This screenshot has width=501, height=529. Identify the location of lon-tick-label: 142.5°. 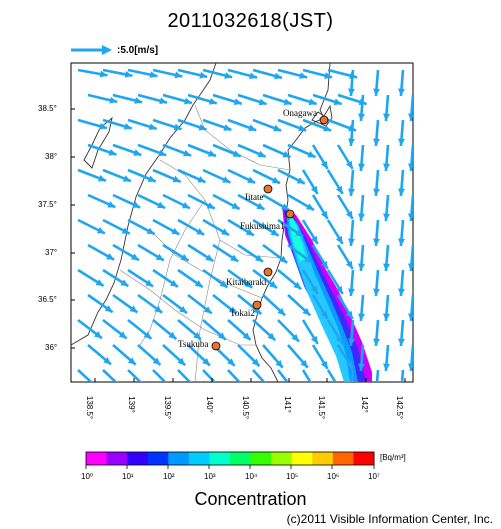
(400, 407).